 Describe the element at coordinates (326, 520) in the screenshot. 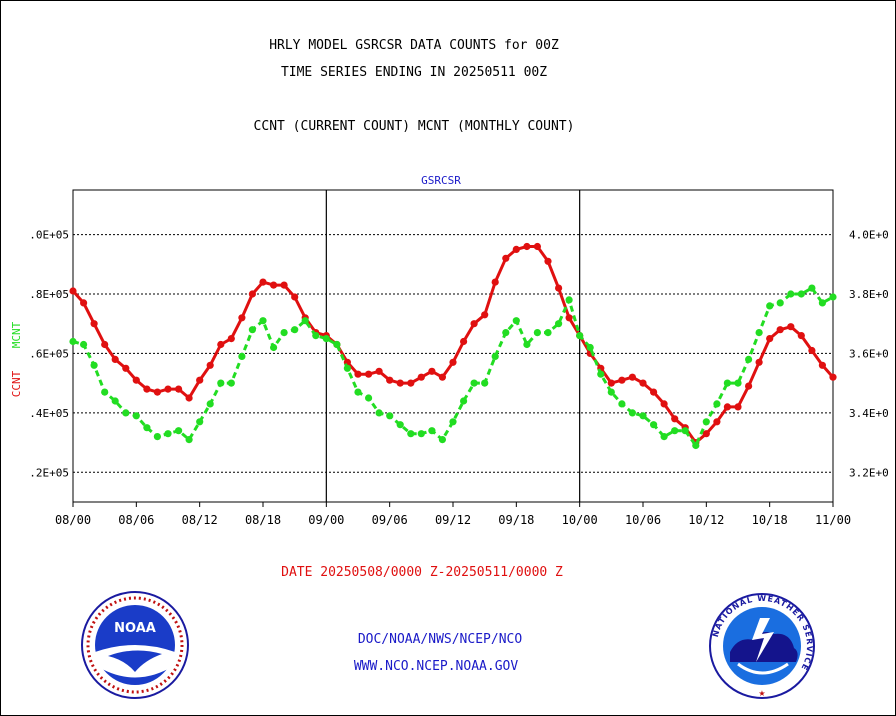

I see `x-tick-label: 09/00` at that location.